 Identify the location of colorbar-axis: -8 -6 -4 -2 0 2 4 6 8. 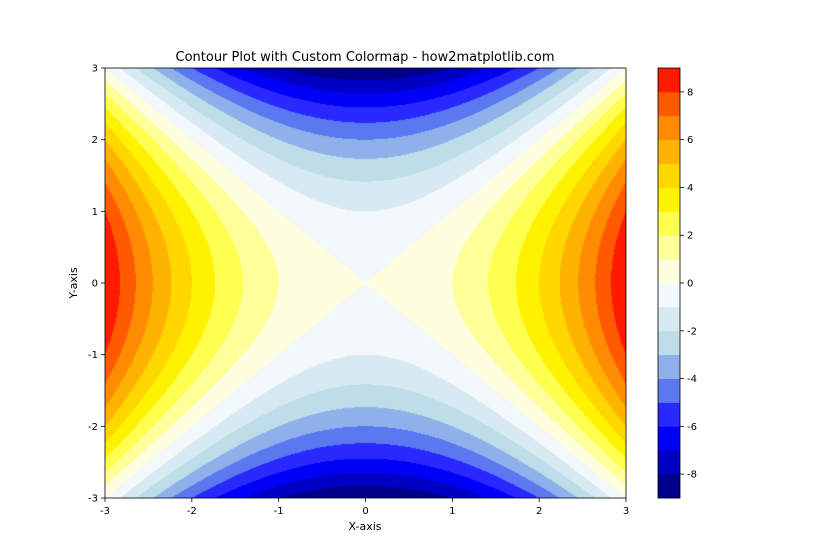
(688, 284).